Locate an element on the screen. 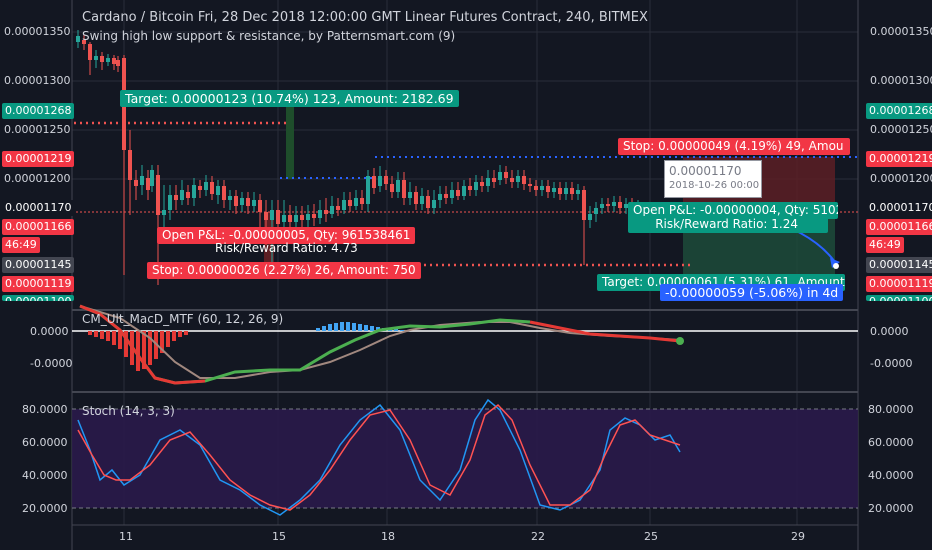 Image resolution: width=932 pixels, height=550 pixels. stoch-axis-left: 20.0000 is located at coordinates (45, 508).